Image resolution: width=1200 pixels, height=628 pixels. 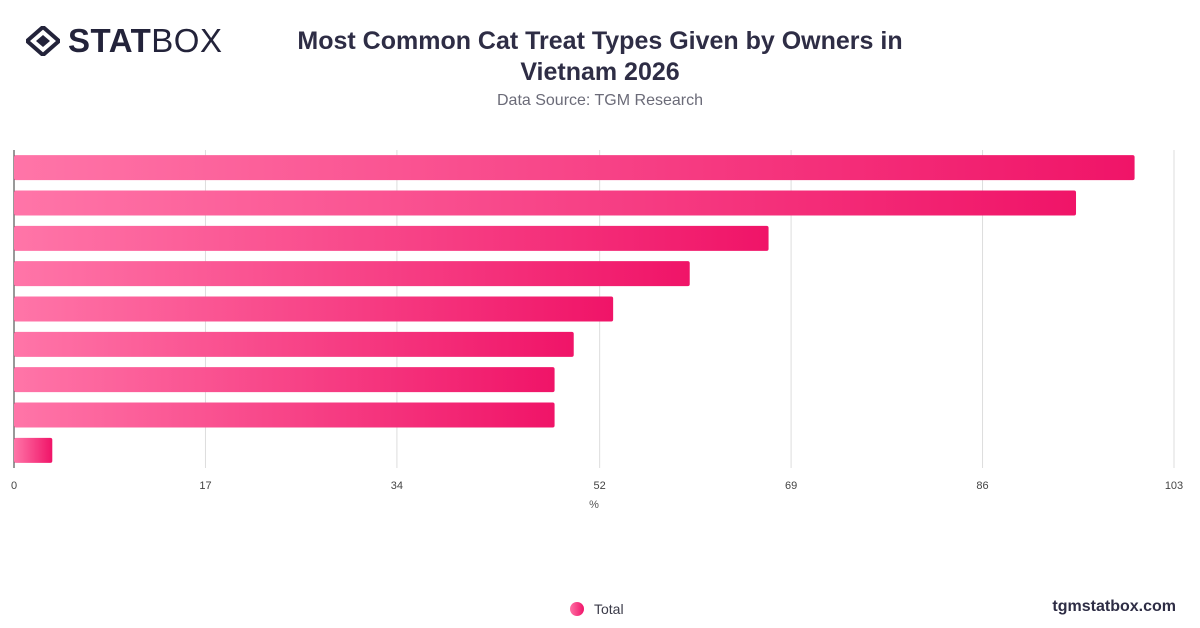 What do you see at coordinates (205, 486) in the screenshot?
I see `x-tick-label: 17` at bounding box center [205, 486].